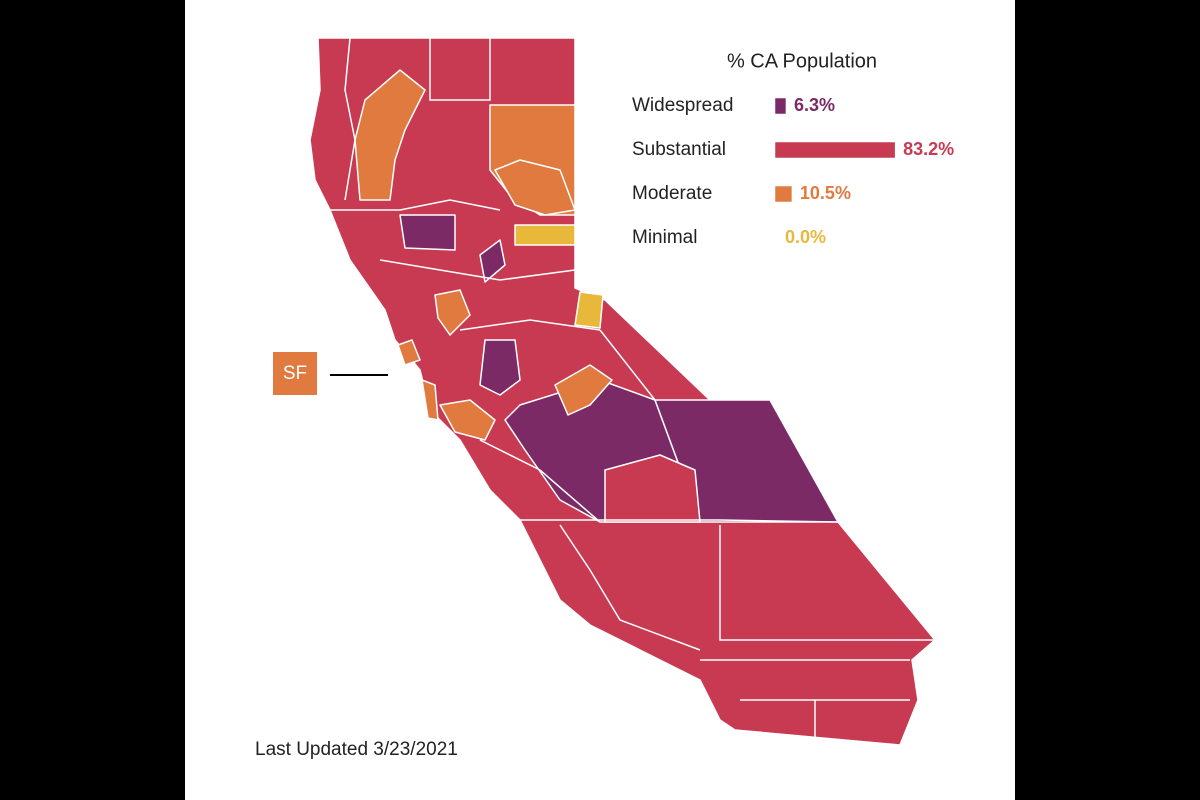  Describe the element at coordinates (928, 149) in the screenshot. I see `value-label: 83.2%` at that location.